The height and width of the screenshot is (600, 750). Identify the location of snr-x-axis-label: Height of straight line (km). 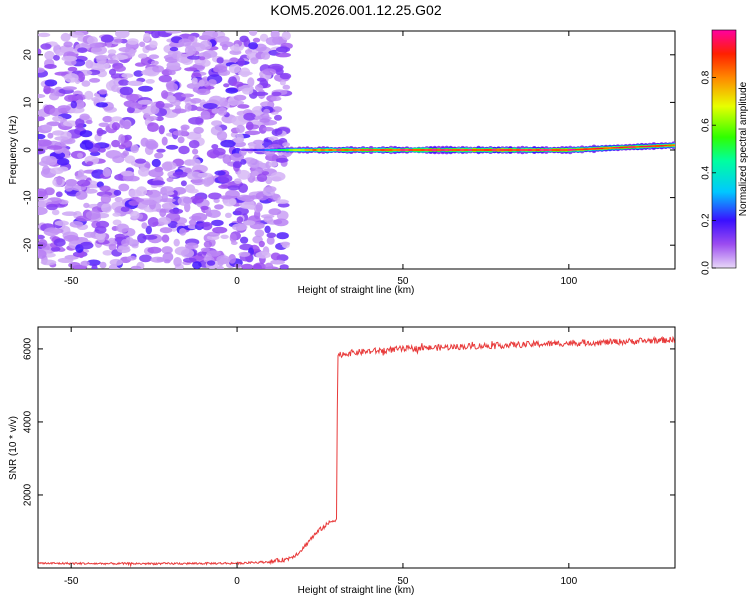
(356, 590).